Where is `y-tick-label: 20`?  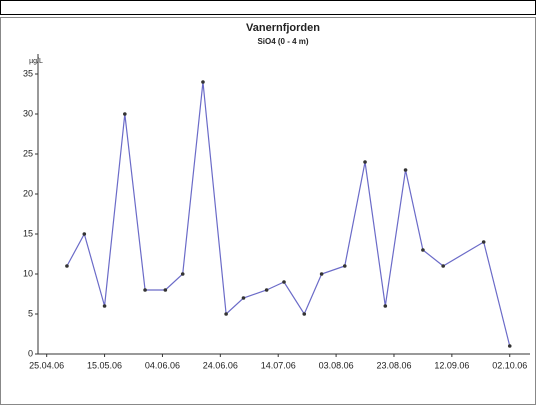 y-tick-label: 20 is located at coordinates (28, 193).